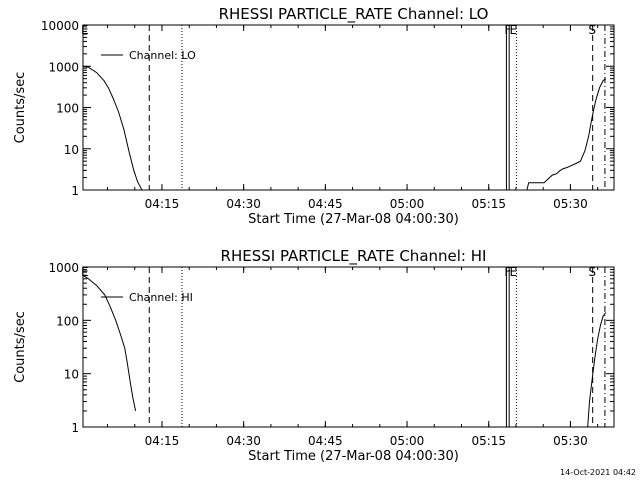  Describe the element at coordinates (354, 256) in the screenshot. I see `chart-title: RHESSI PARTICLE_RATE Channel: HI` at that location.